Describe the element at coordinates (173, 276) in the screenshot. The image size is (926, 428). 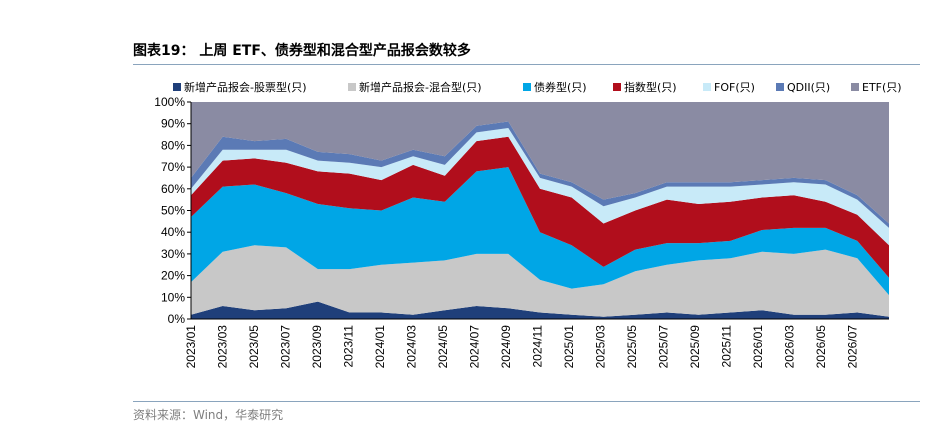
I see `y-tick-label: 20%` at that location.